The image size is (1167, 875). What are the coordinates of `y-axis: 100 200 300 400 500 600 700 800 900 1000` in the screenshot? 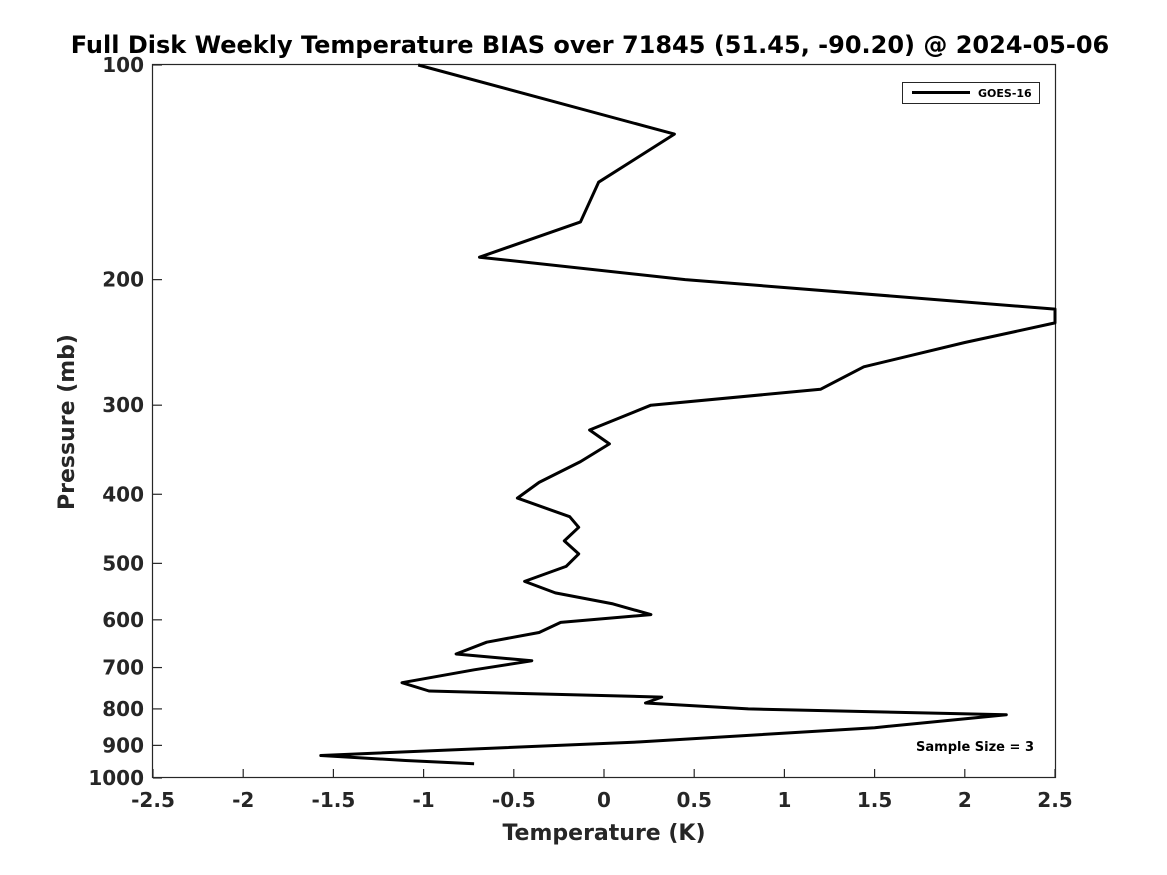 It's located at (125, 421).